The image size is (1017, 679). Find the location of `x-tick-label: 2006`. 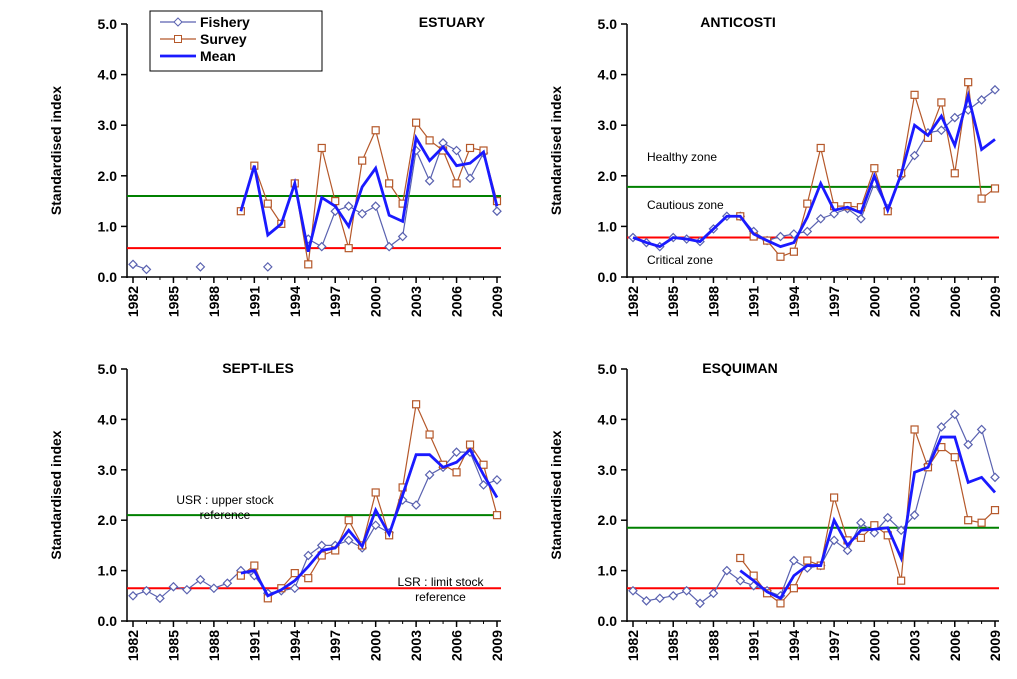

x-tick-label: 2006 is located at coordinates (955, 301).